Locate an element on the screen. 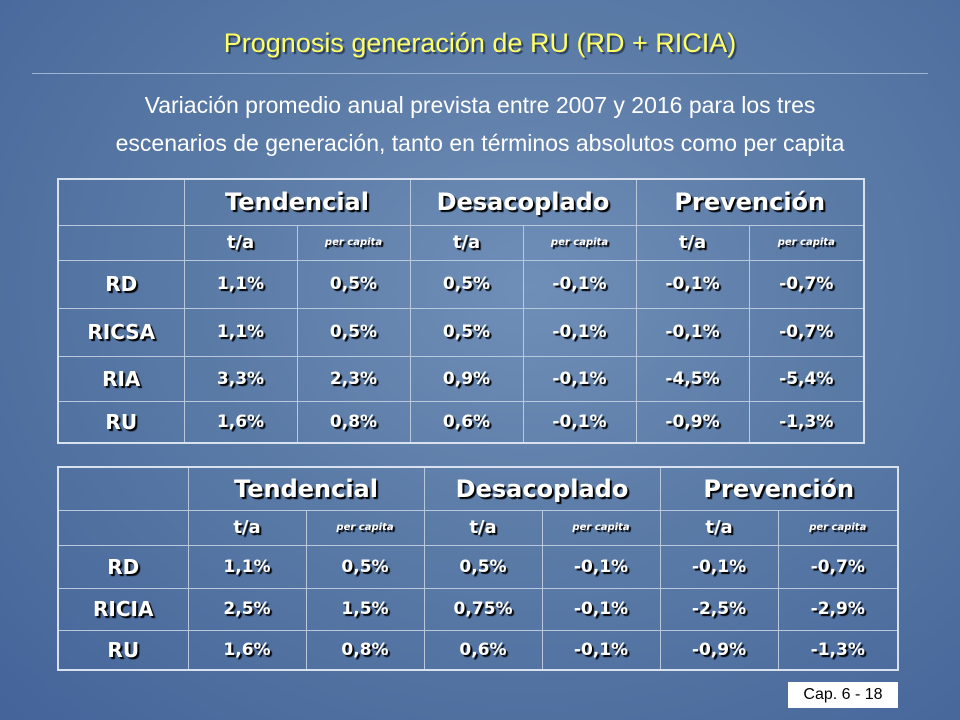 The image size is (960, 720). value-cell: 2,5% is located at coordinates (247, 609).